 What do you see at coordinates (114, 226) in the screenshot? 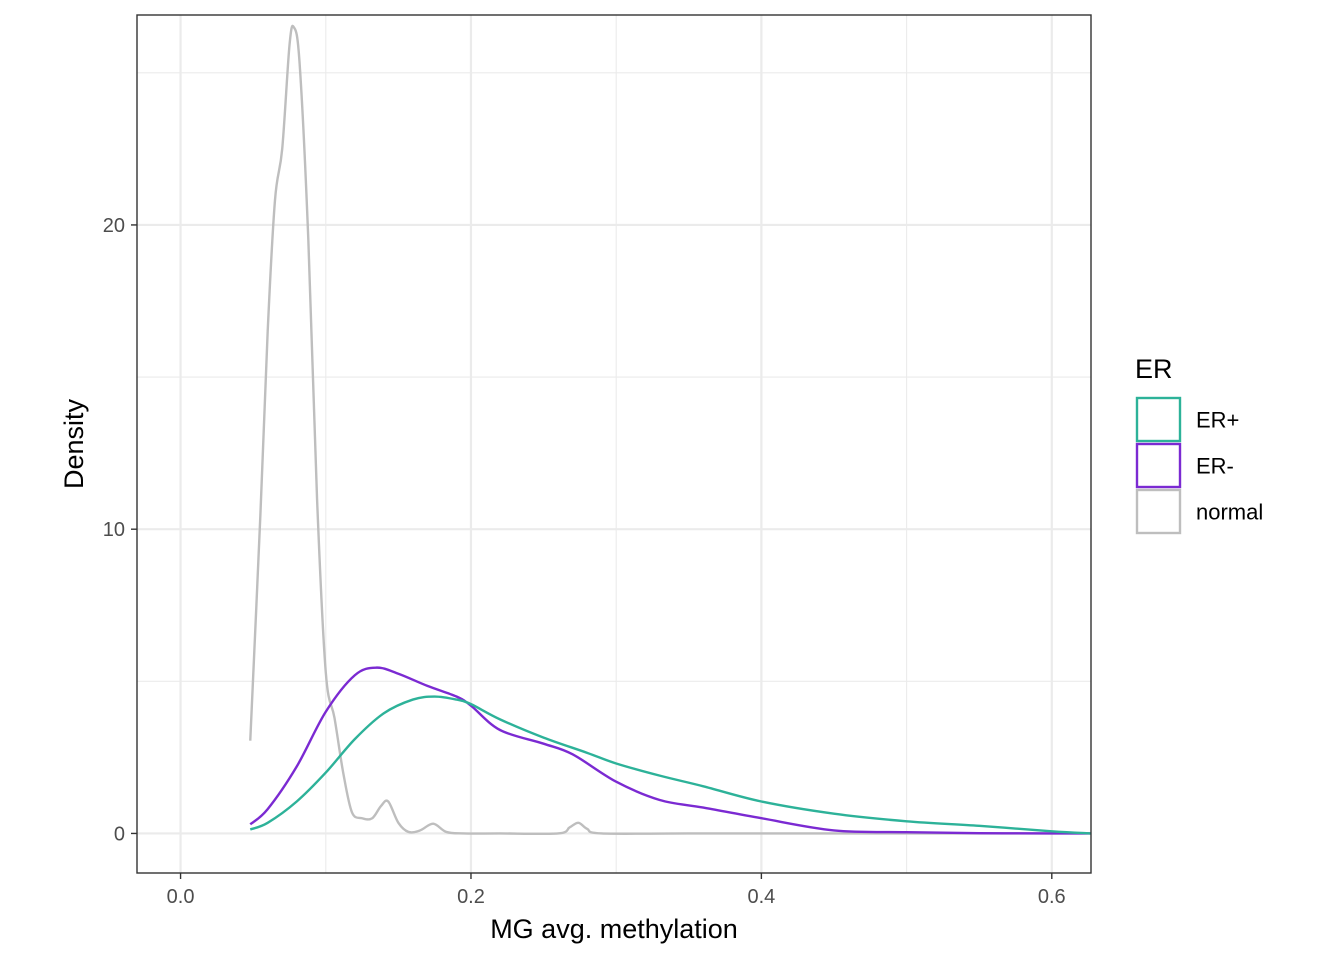
I see `y-tick-label: 20` at bounding box center [114, 226].